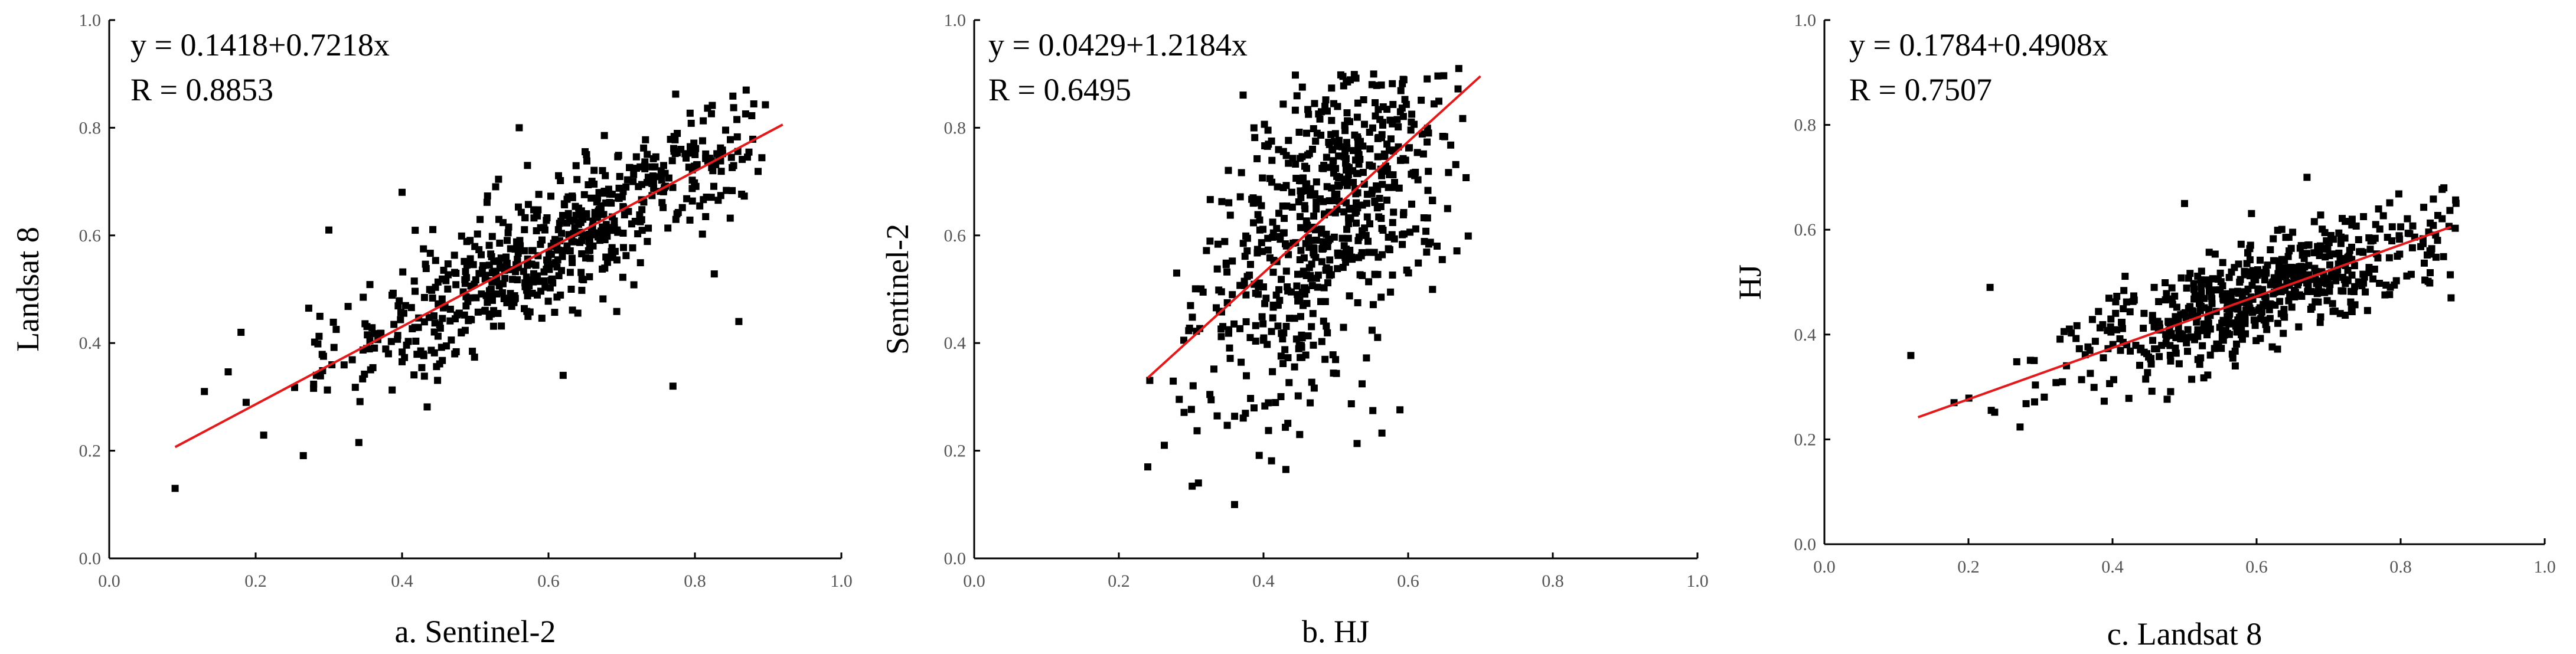 This screenshot has width=2576, height=654. Describe the element at coordinates (2400, 567) in the screenshot. I see `x-tick-label: 0.8` at that location.